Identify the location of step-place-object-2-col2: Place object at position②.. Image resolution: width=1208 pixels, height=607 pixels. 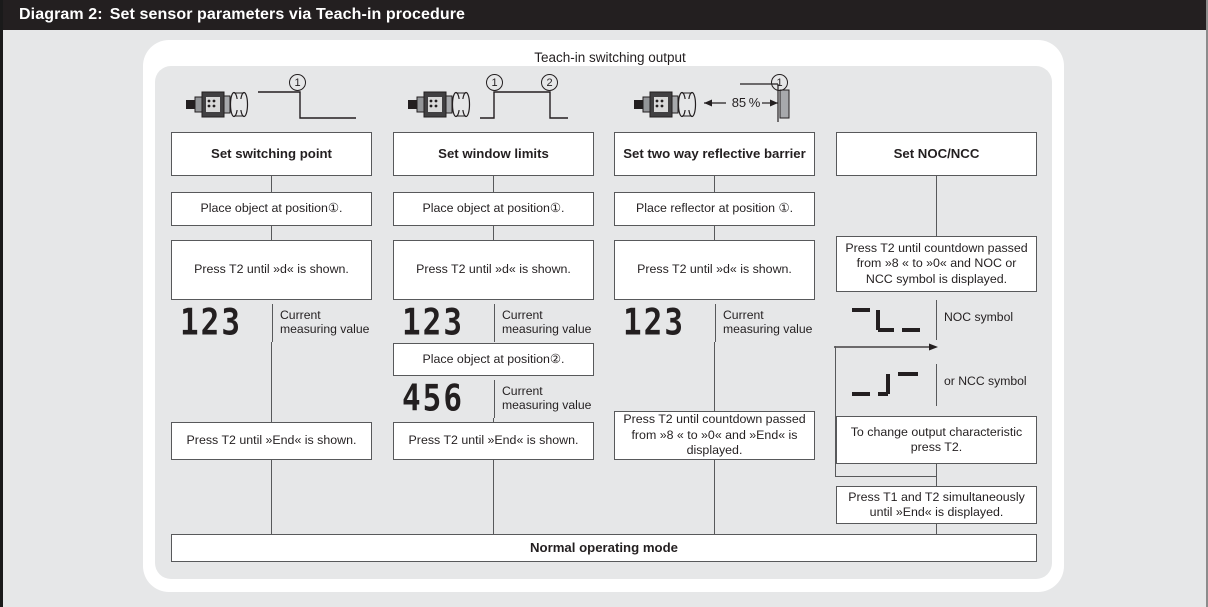
(493, 359).